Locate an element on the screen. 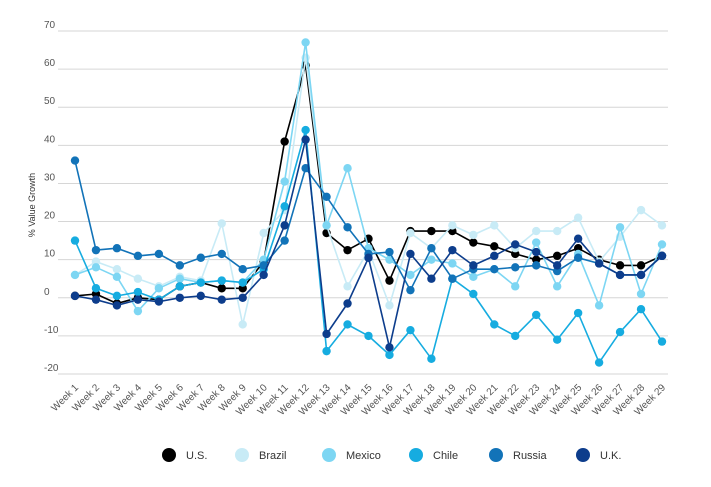  legend-item: Russia is located at coordinates (518, 455).